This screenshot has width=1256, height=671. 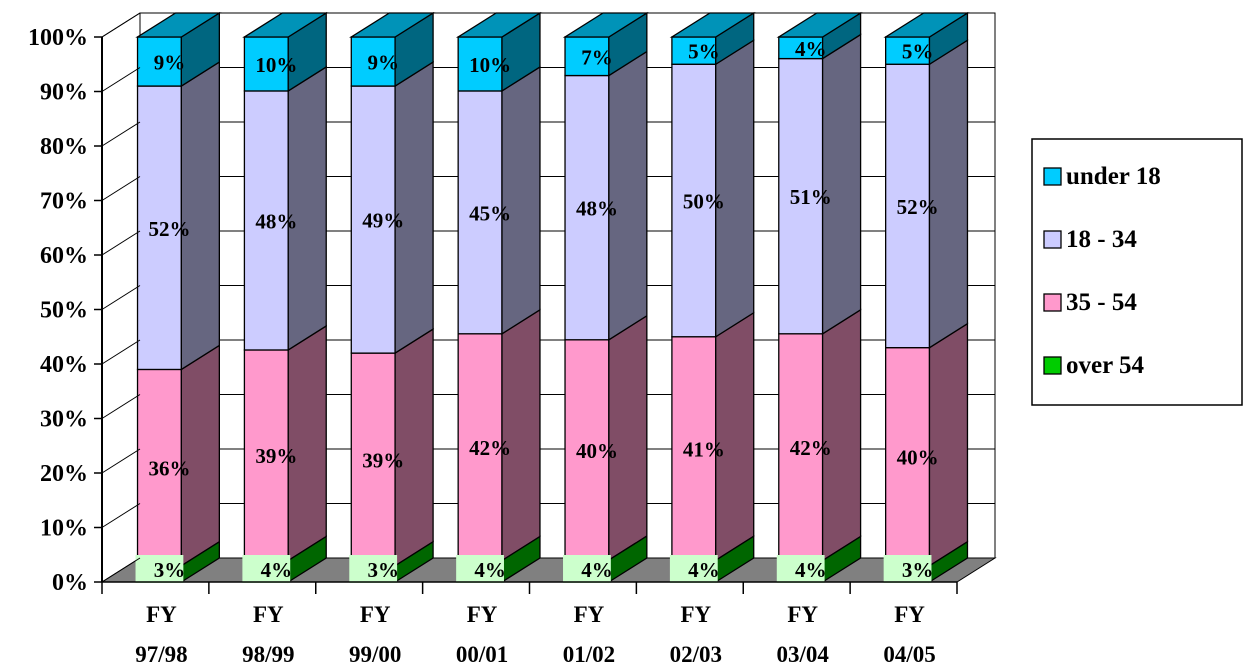 I want to click on y-tick-label: 0%, so click(x=70, y=583).